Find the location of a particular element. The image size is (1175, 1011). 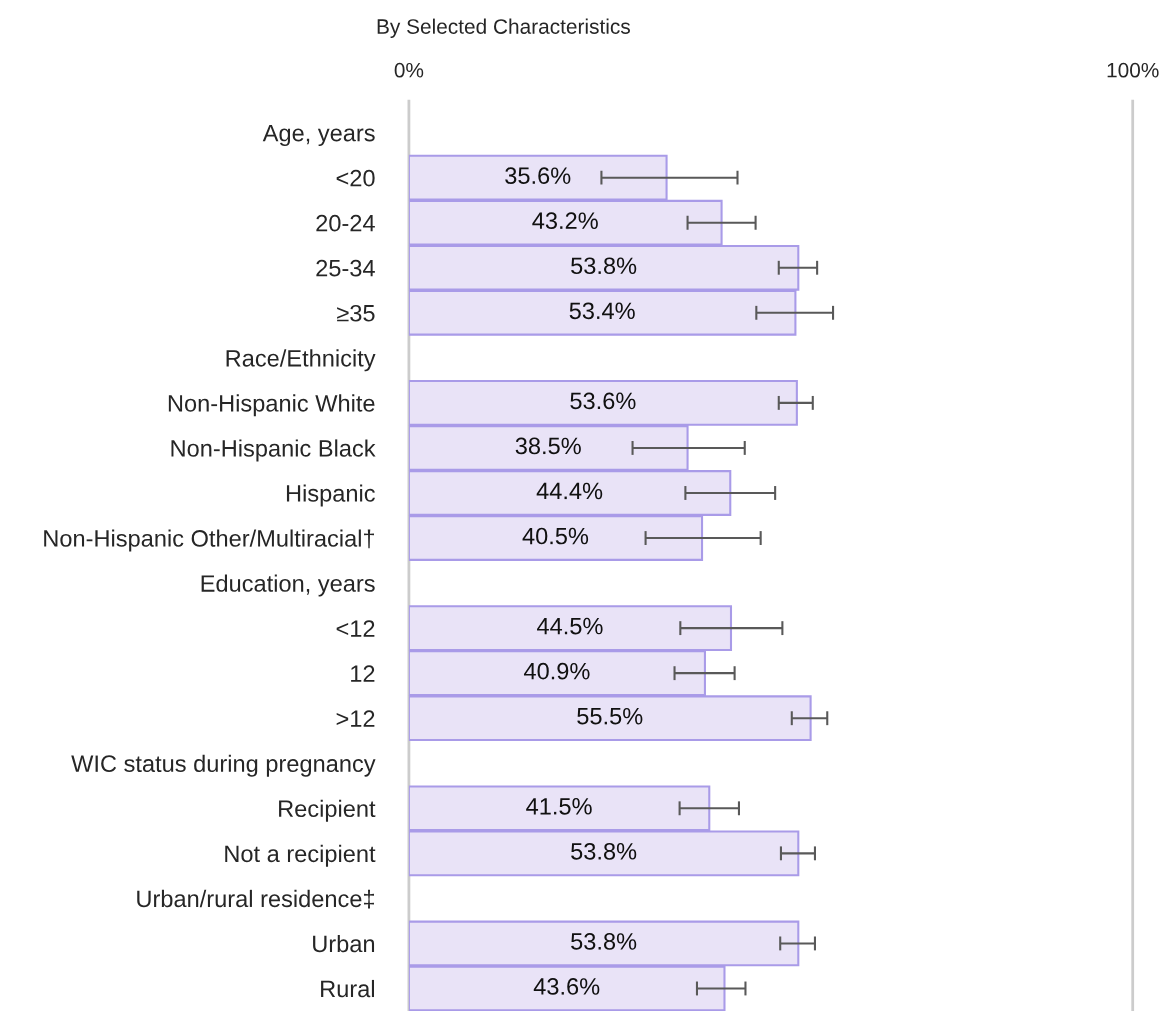

data-label: 43.2% is located at coordinates (565, 221).